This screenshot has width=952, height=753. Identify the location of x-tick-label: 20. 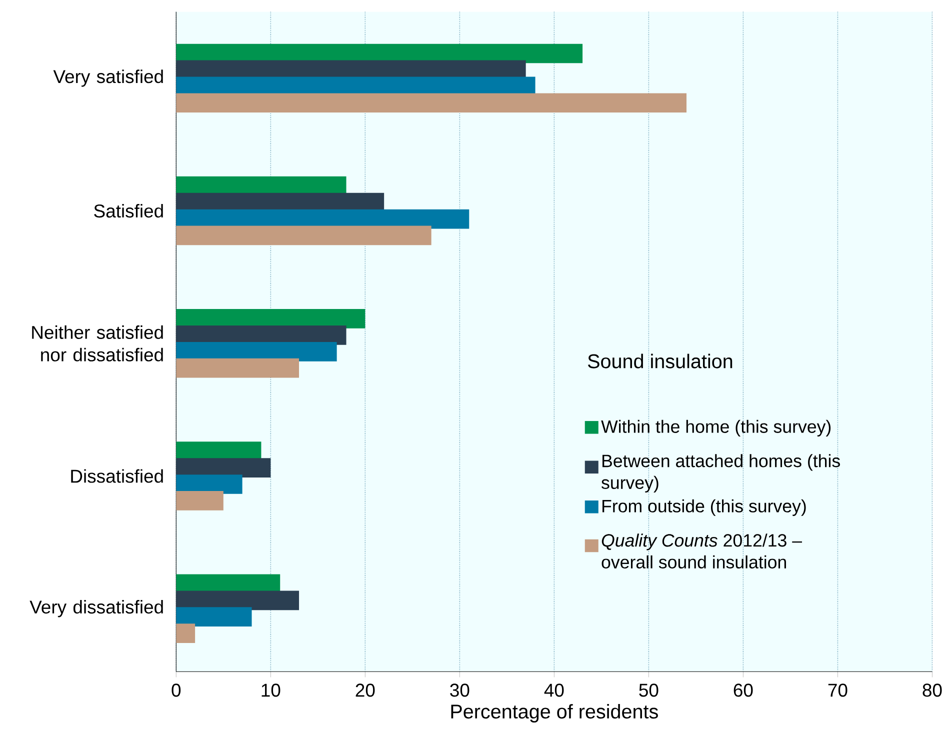
(365, 690).